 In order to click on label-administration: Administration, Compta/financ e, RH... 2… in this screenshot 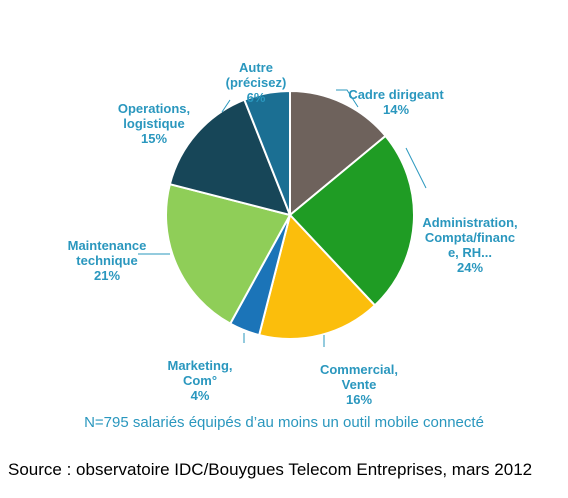, I will do `click(470, 245)`.